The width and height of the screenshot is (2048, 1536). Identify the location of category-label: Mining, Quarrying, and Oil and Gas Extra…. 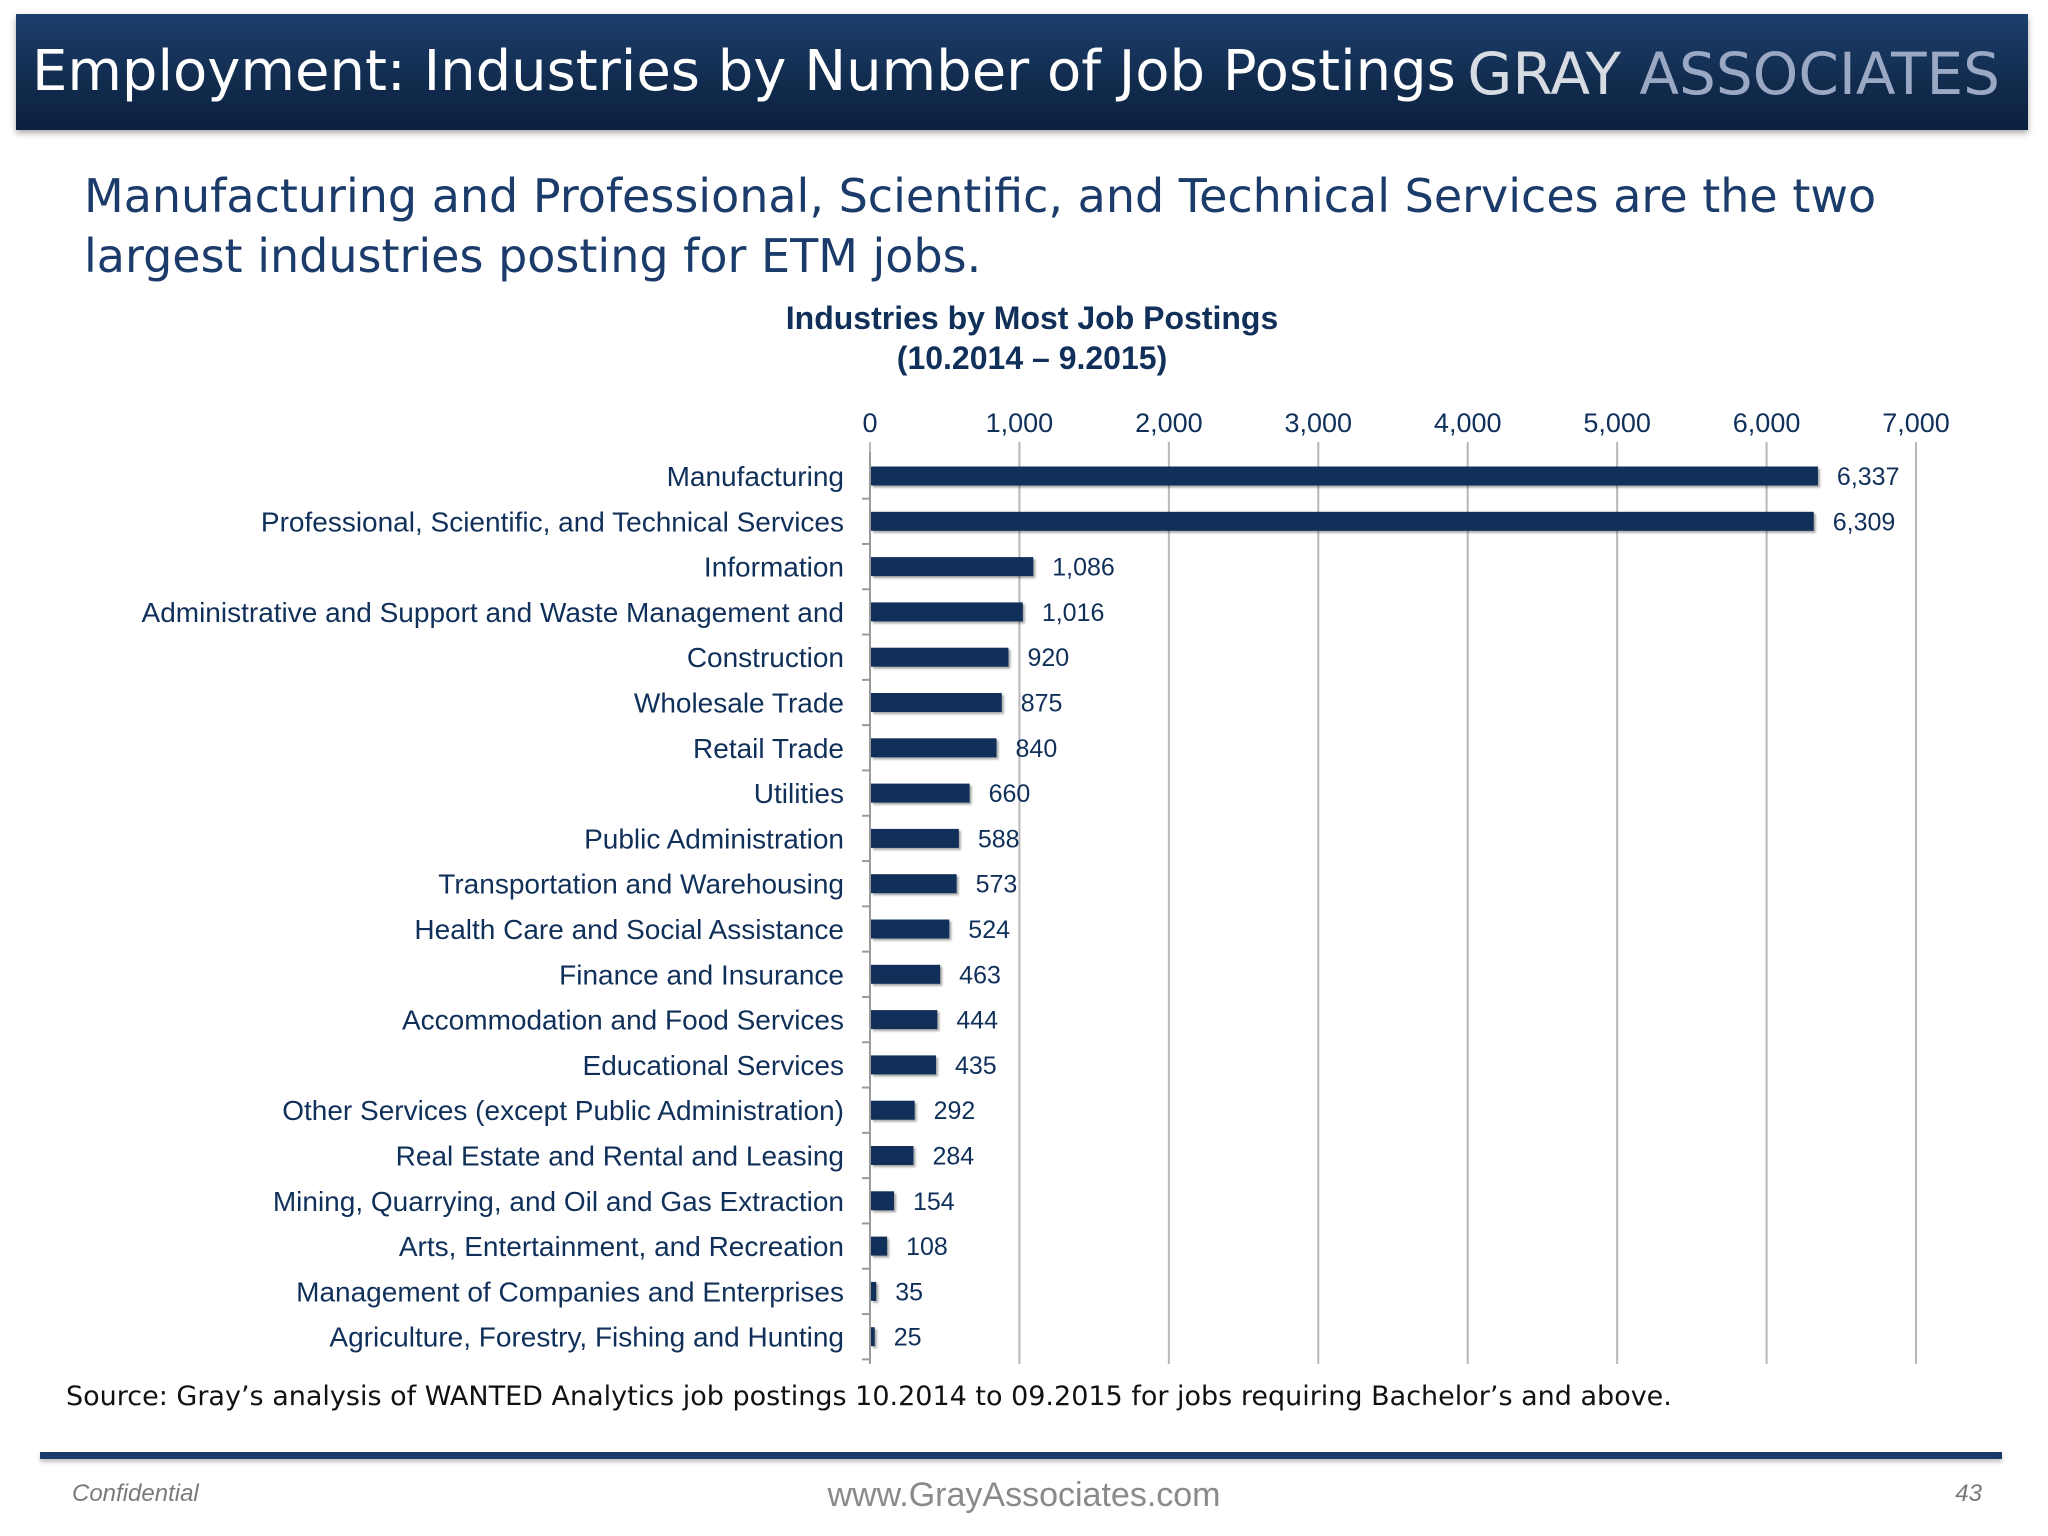
(558, 1201).